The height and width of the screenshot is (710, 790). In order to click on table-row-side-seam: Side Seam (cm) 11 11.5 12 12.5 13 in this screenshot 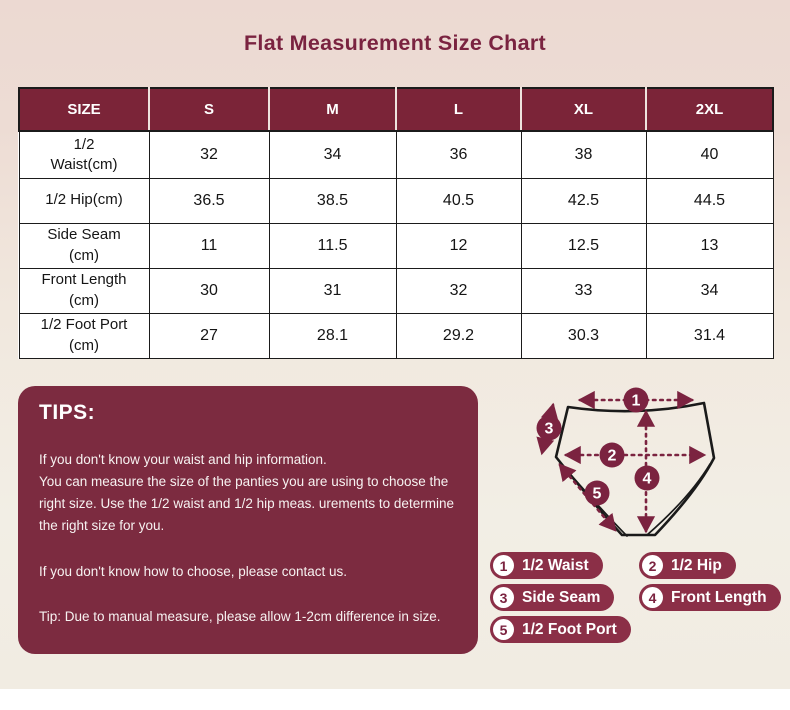, I will do `click(396, 245)`.